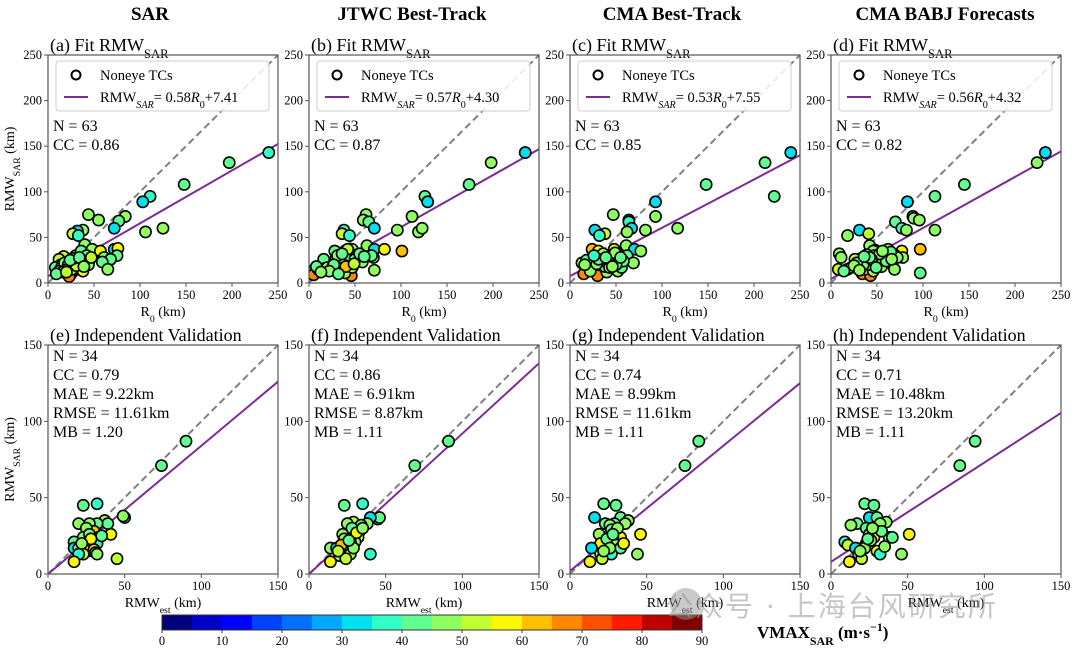 The image size is (1080, 648). I want to click on legend-line-label: RMWSAR= 0.57R0+4.30, so click(430, 100).